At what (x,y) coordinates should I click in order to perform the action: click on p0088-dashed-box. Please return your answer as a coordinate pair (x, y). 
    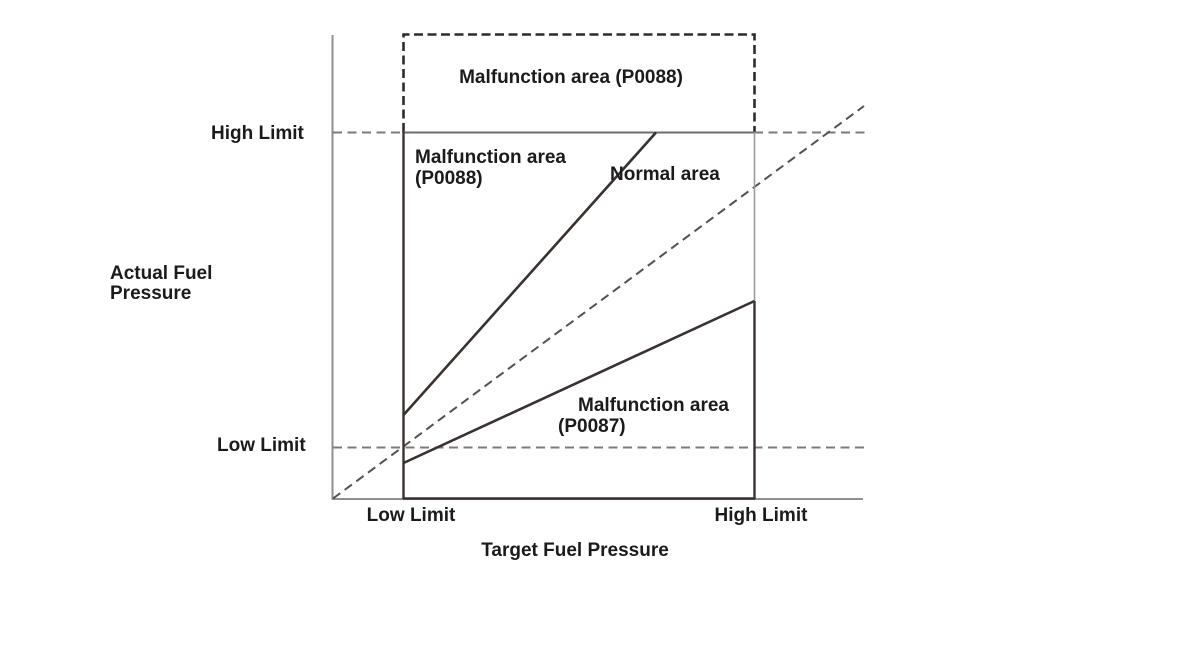
    Looking at the image, I should click on (579, 82).